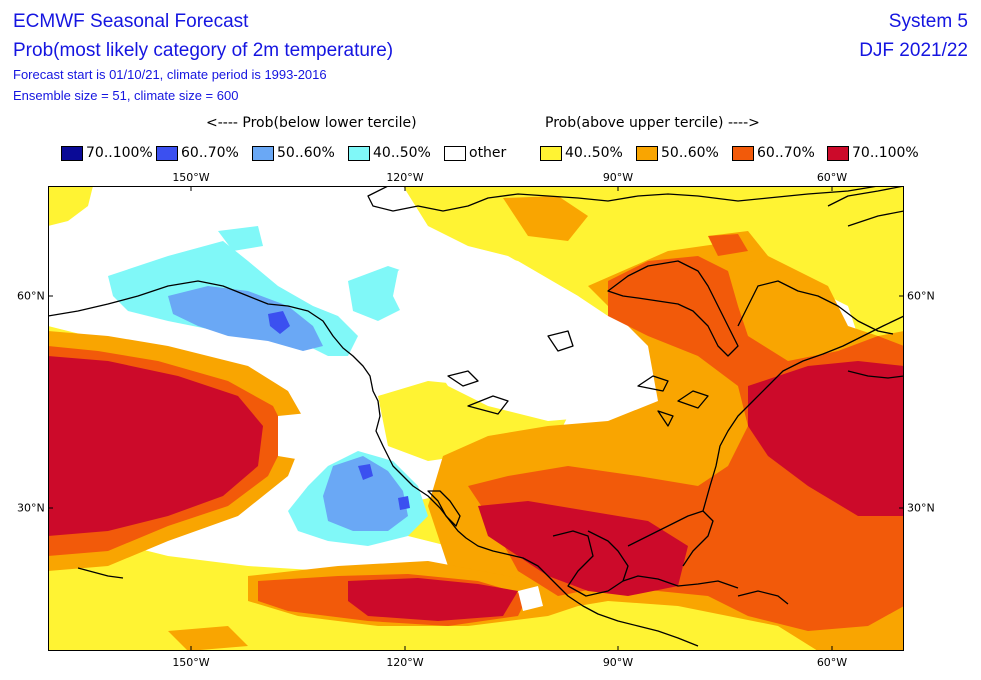 Image resolution: width=981 pixels, height=680 pixels. Describe the element at coordinates (191, 662) in the screenshot. I see `lon-label-bottom: 150°W` at that location.